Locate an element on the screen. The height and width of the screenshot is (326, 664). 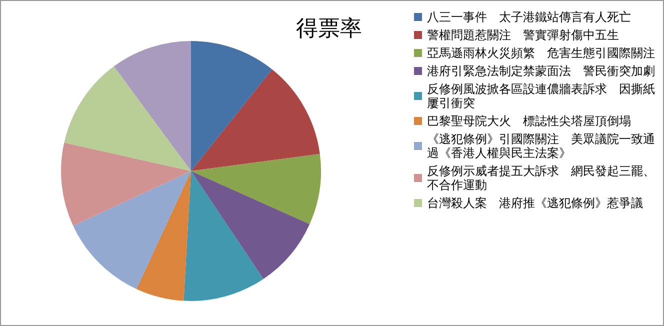
legend-label: 亞馬遜雨林火災頻繁 危害生態引國際關注 is located at coordinates (541, 53).